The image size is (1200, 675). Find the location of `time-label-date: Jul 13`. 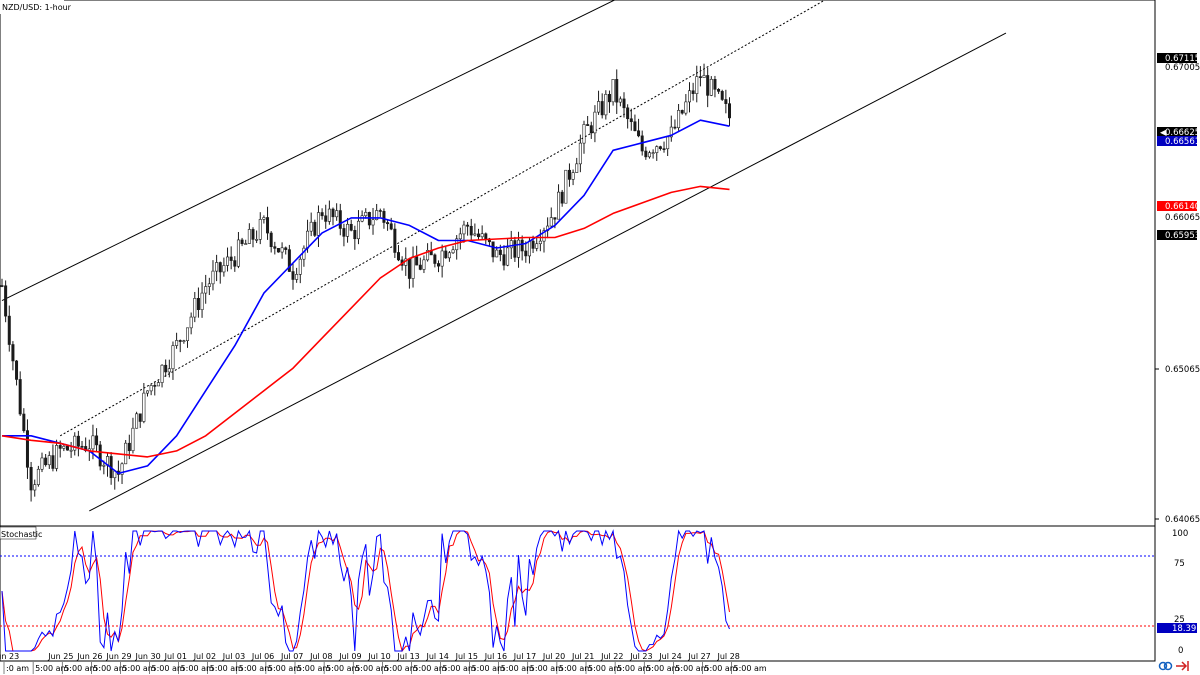

time-label-date: Jul 13 is located at coordinates (407, 656).